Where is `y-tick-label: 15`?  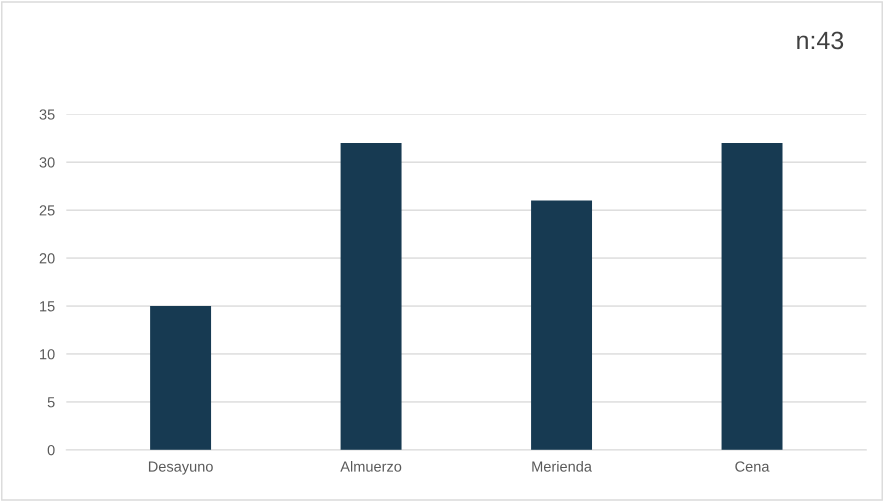
y-tick-label: 15 is located at coordinates (47, 306).